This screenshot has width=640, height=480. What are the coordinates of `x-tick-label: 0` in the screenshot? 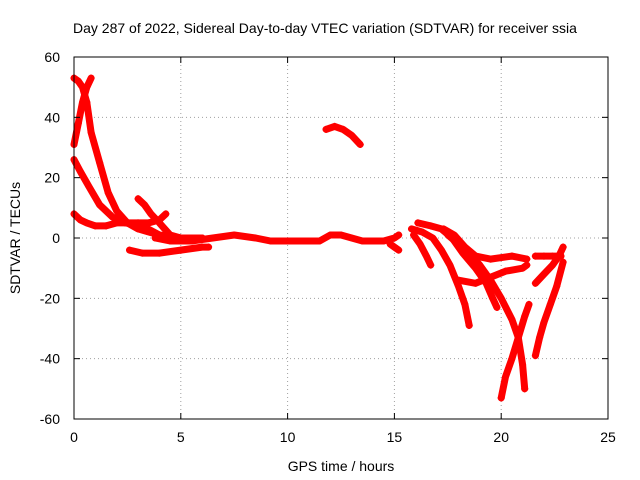 It's located at (74, 437).